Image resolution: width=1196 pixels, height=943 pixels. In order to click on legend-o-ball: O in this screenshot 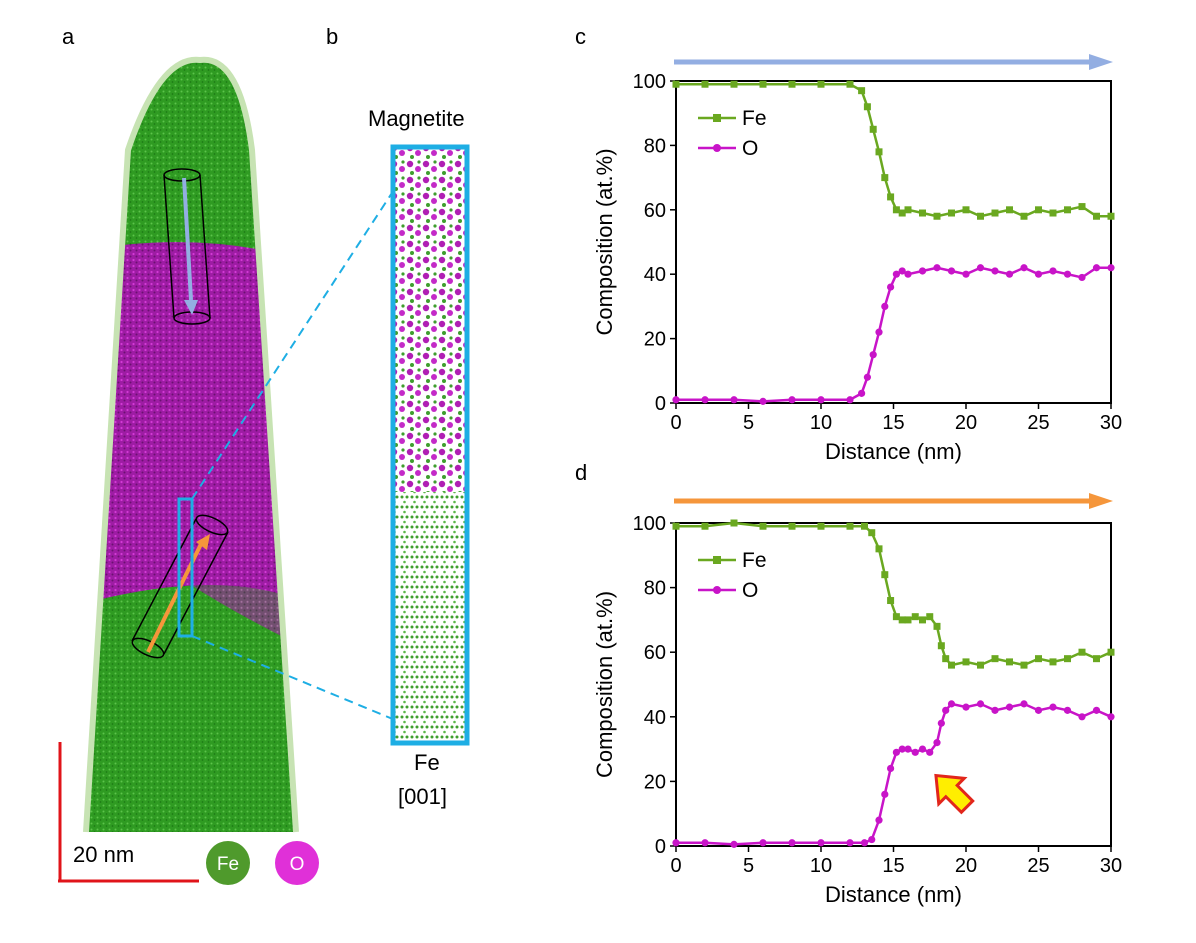, I will do `click(297, 863)`.